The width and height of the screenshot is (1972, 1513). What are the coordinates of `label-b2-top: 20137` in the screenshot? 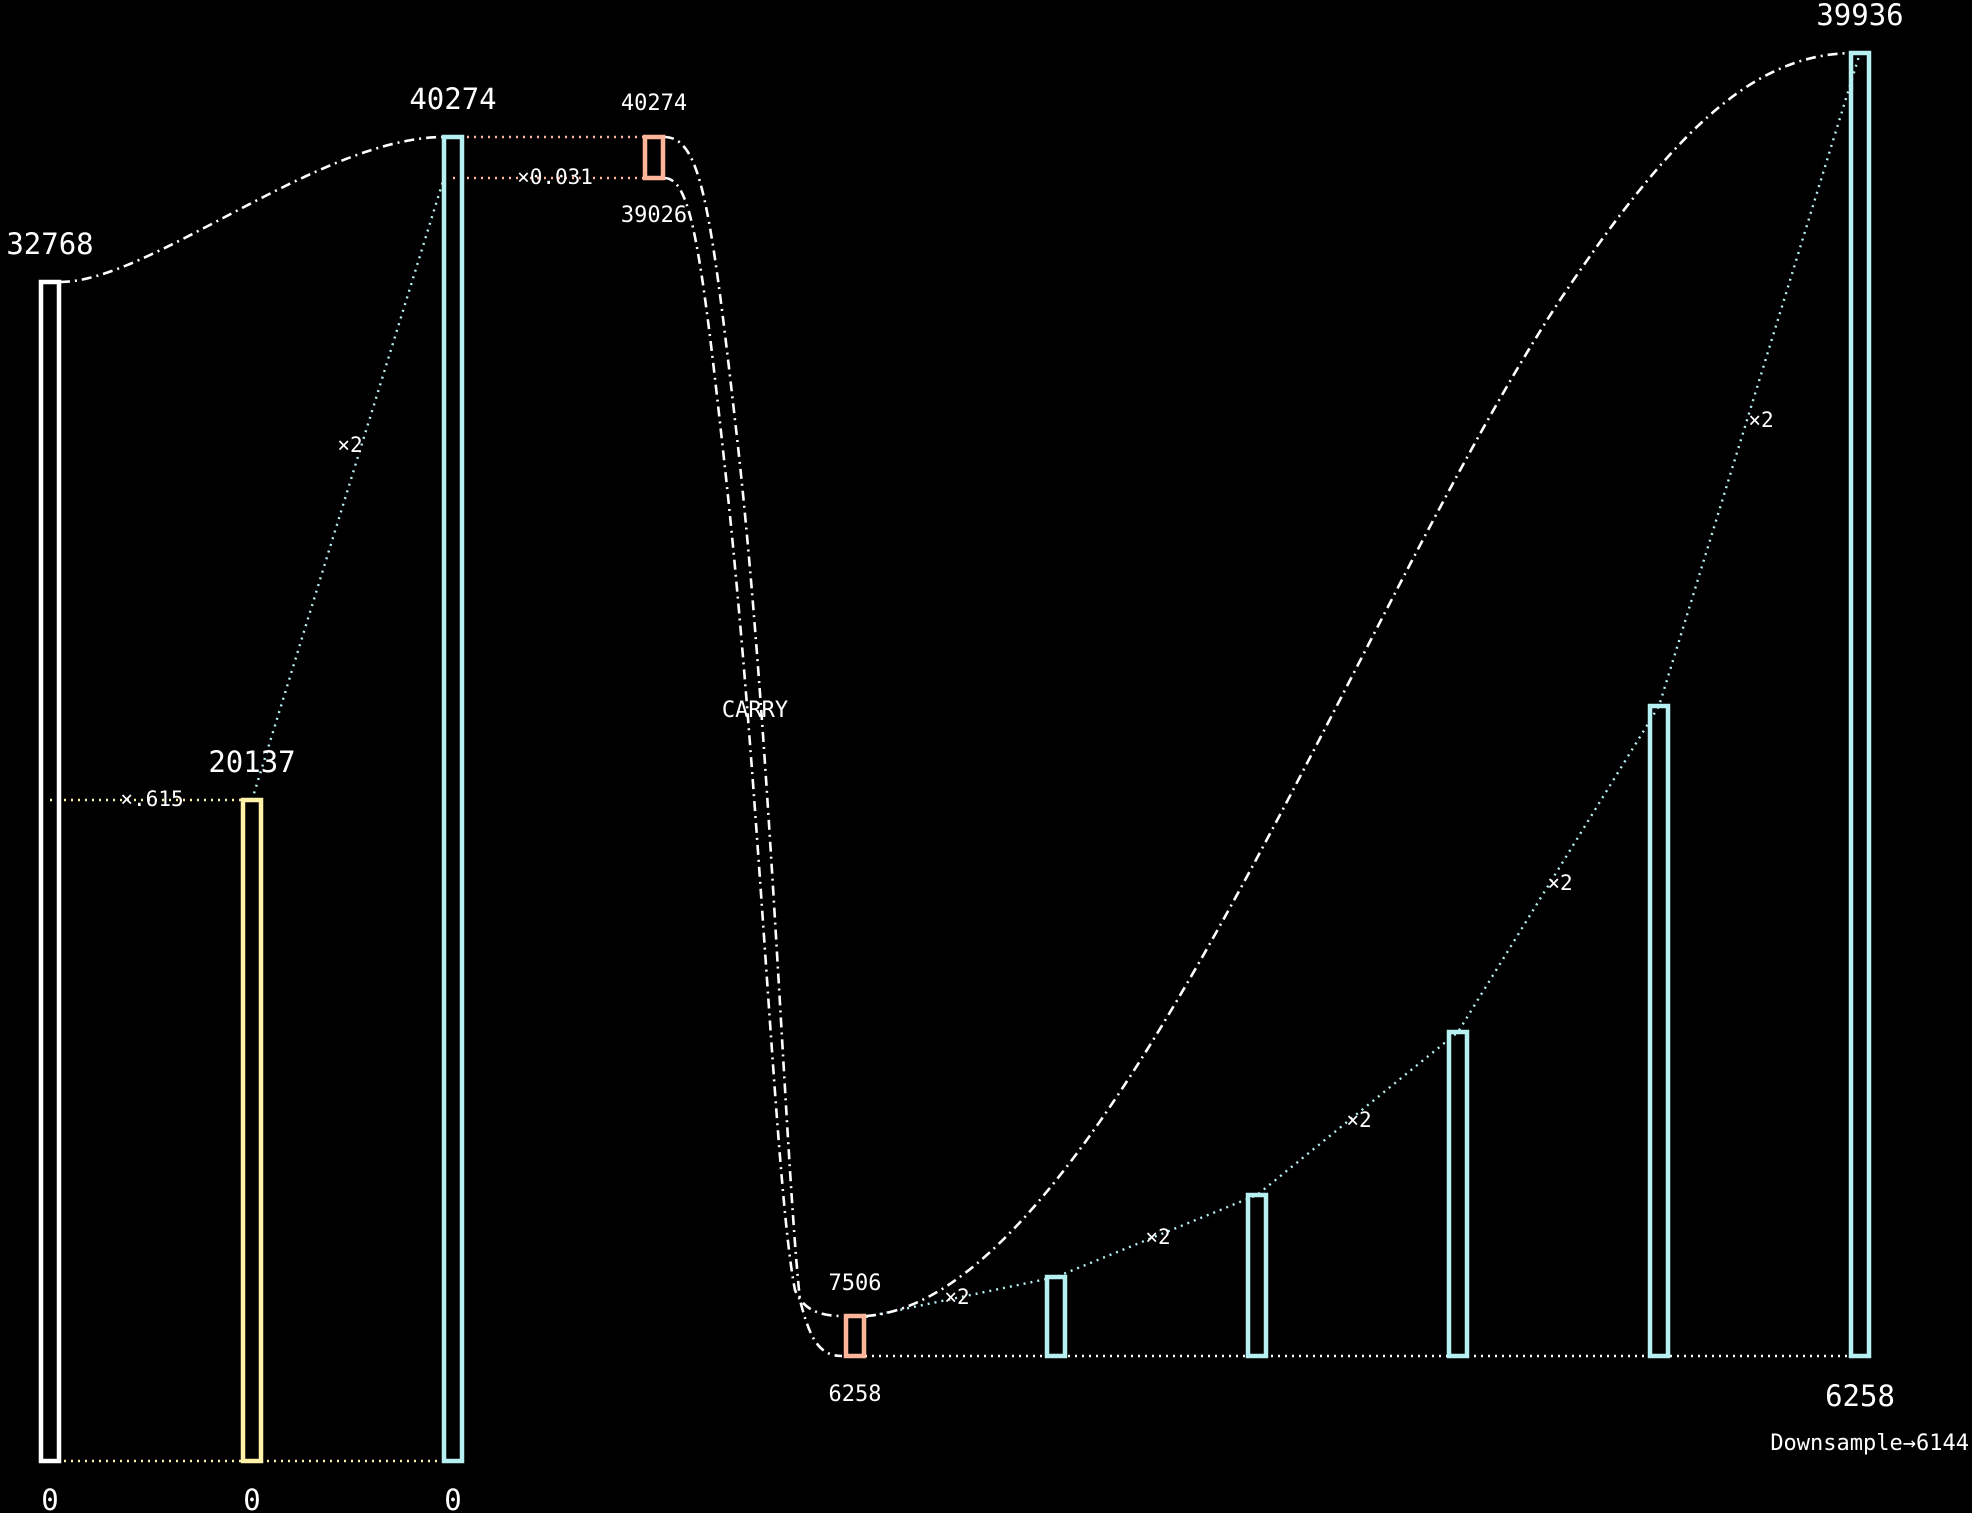 It's located at (251, 762).